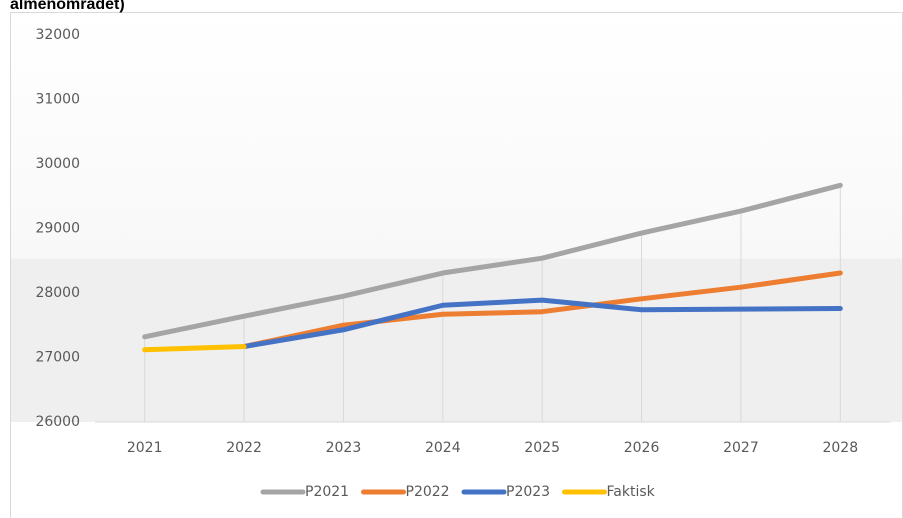 This screenshot has width=903, height=518. I want to click on x-tick-label: 2026, so click(642, 448).